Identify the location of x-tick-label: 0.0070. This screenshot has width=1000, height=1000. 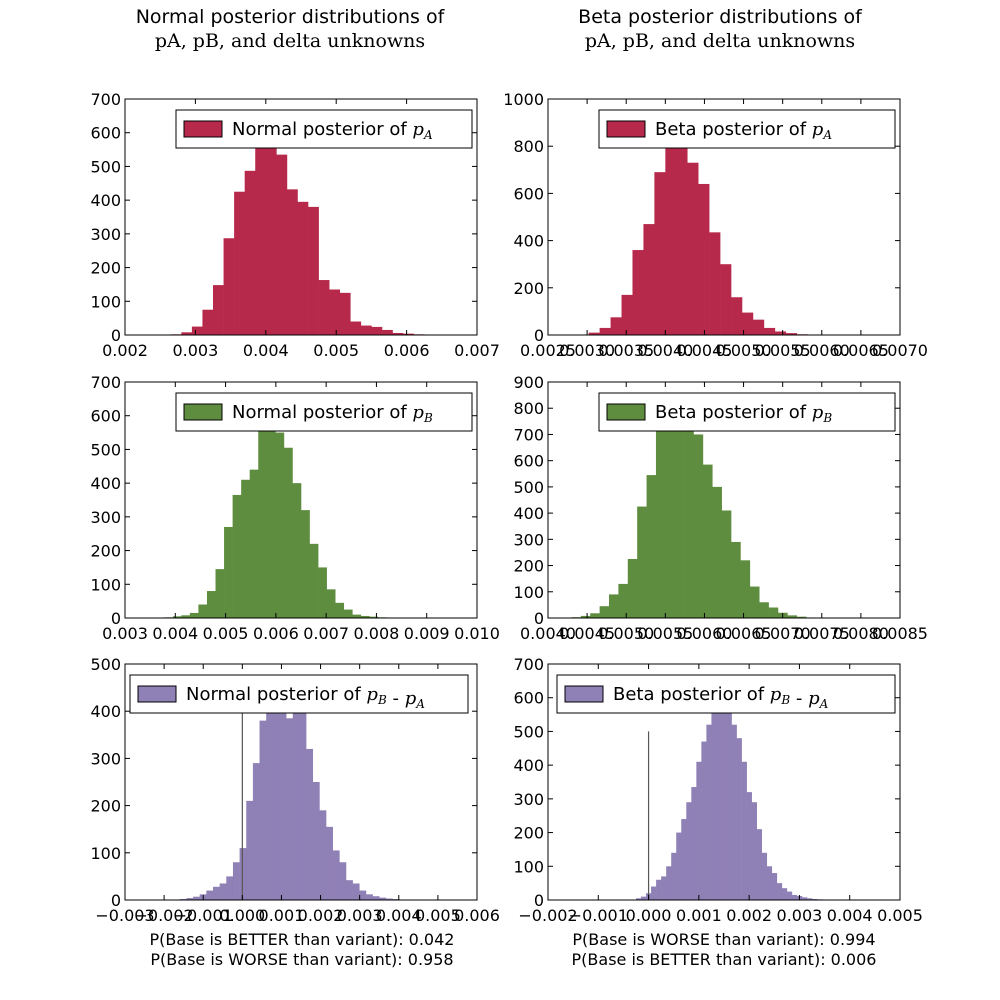
(900, 350).